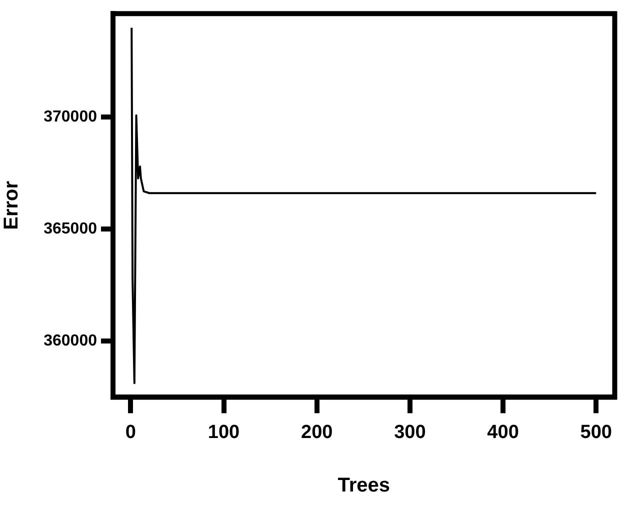 This screenshot has height=512, width=620. Describe the element at coordinates (71, 229) in the screenshot. I see `y-tick-label: 365000` at that location.